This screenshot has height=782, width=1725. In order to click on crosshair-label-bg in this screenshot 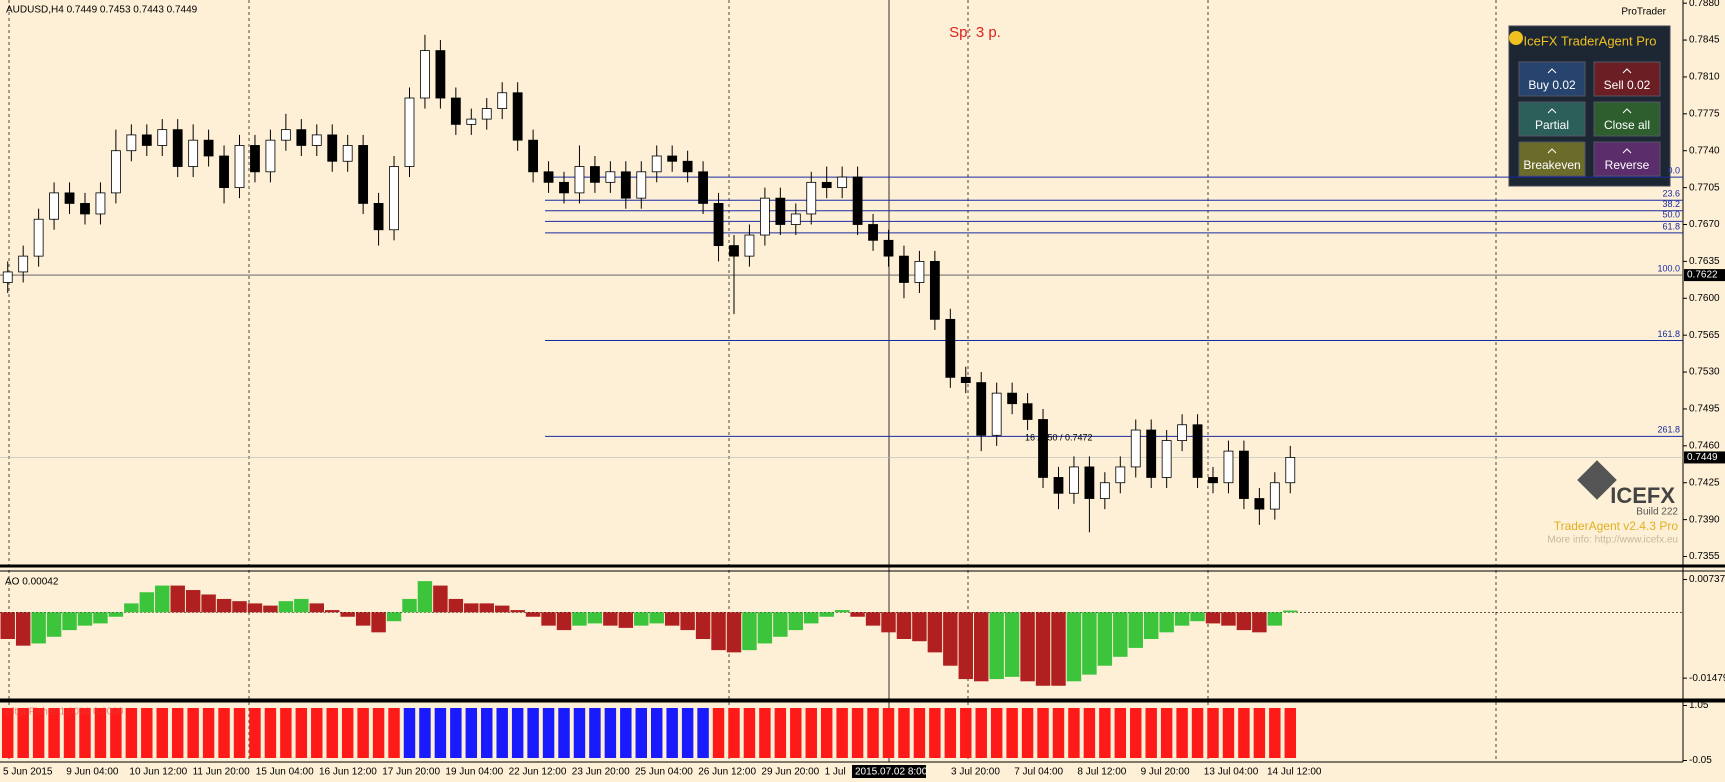, I will do `click(889, 771)`.